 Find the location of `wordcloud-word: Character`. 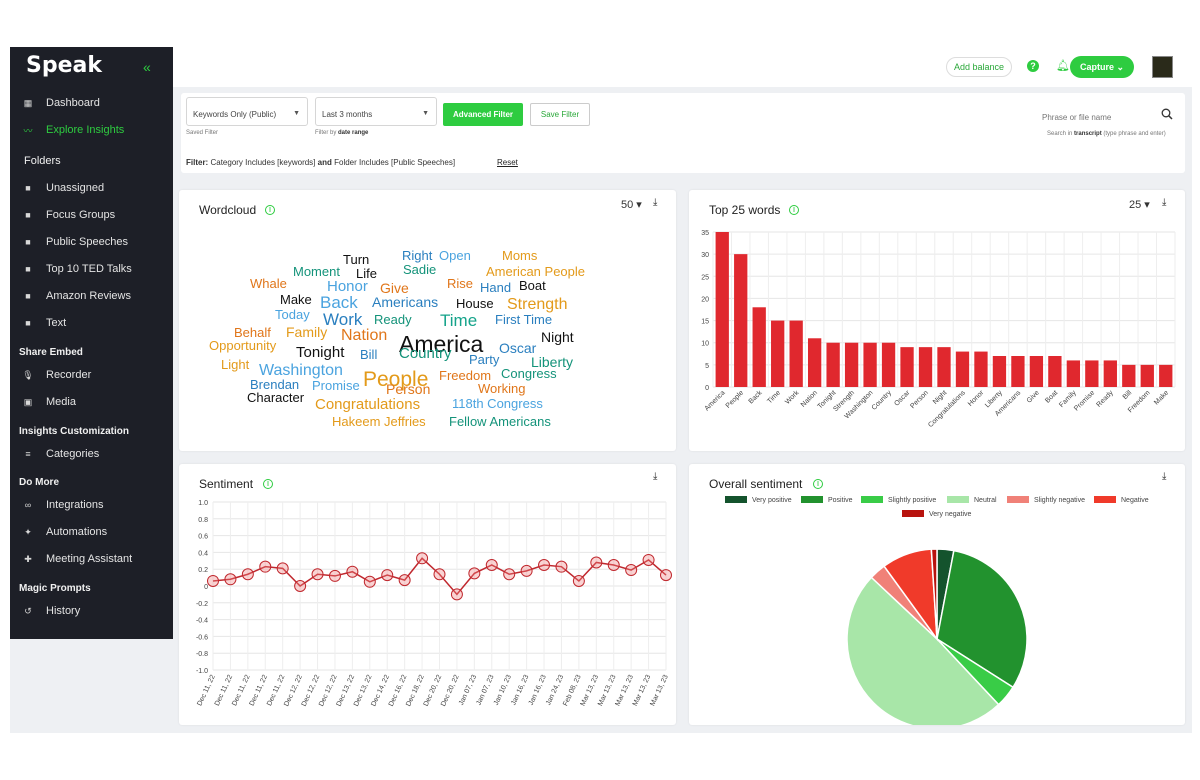

wordcloud-word: Character is located at coordinates (276, 397).